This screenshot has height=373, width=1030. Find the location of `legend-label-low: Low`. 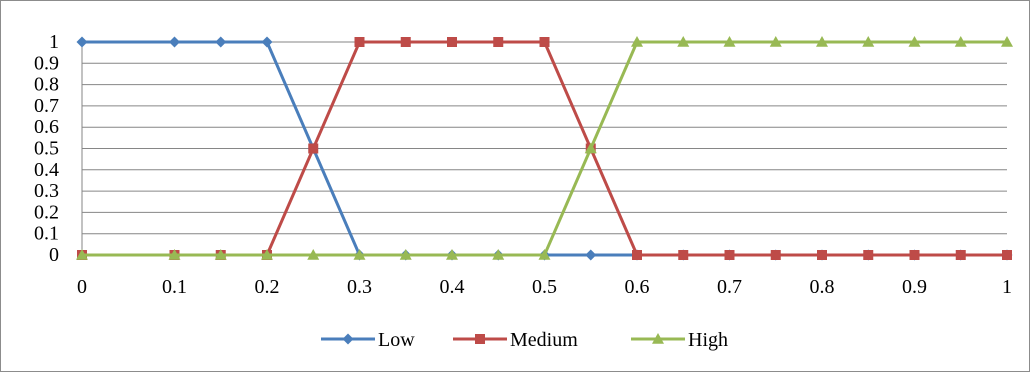

legend-label-low: Low is located at coordinates (396, 340).